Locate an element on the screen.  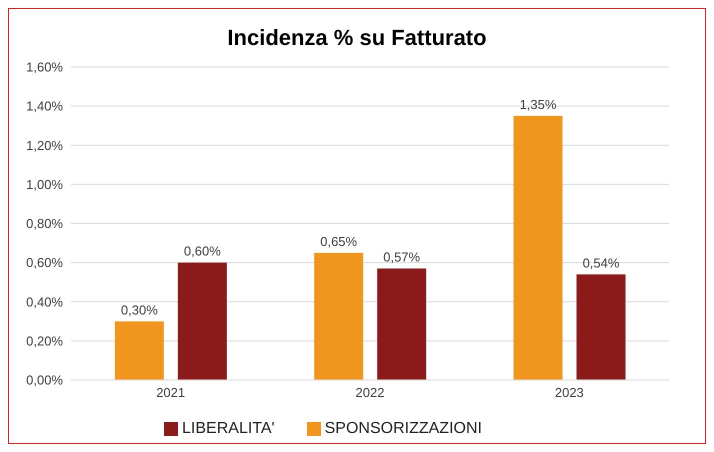
y-tick-label: 0,80% is located at coordinates (45, 224).